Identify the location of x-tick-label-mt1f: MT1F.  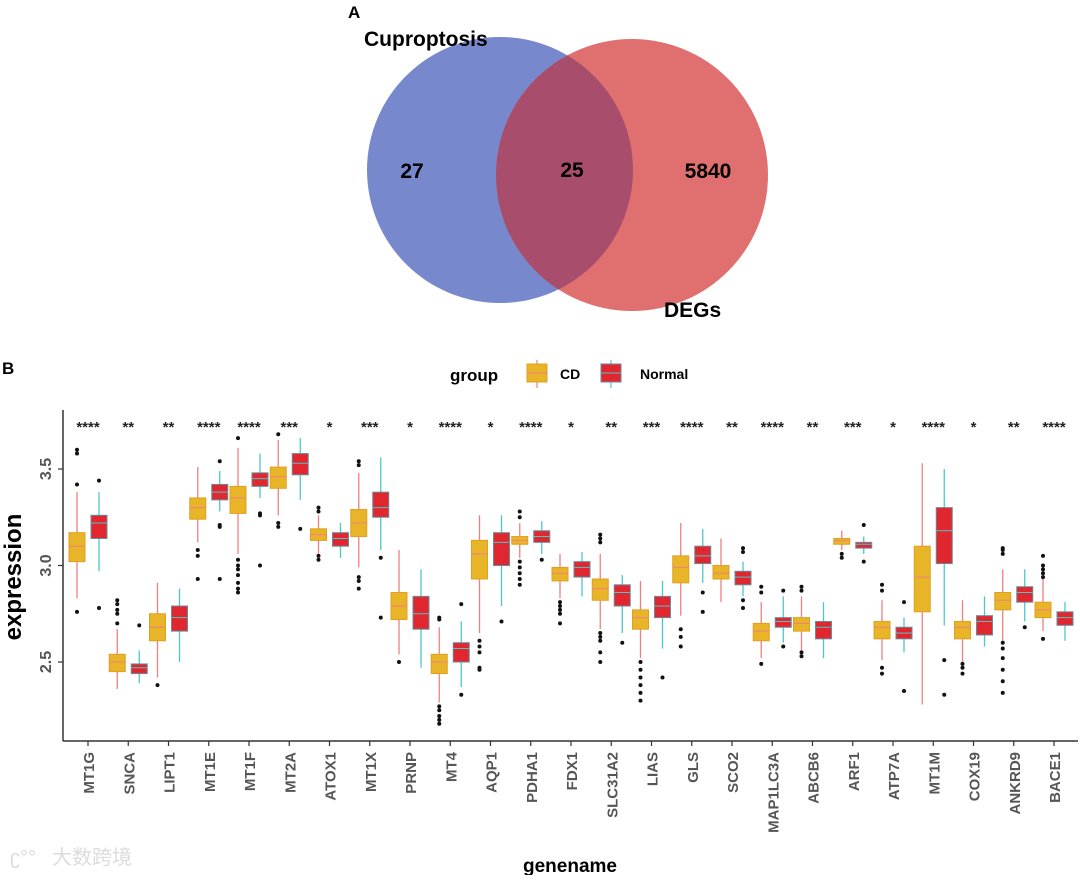
(250, 771).